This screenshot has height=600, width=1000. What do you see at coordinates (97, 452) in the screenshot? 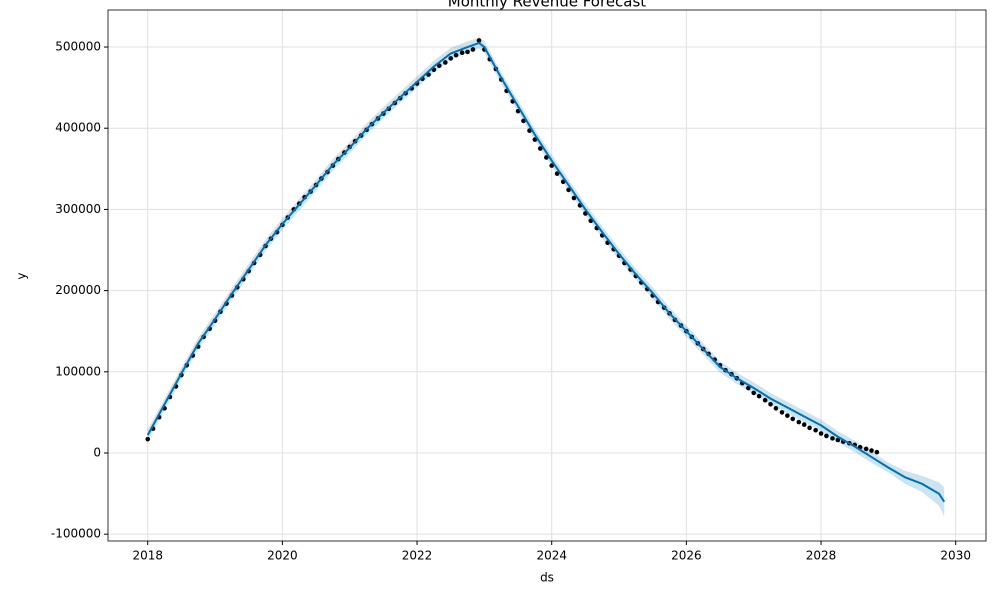
I see `y-tick-label: 0` at bounding box center [97, 452].